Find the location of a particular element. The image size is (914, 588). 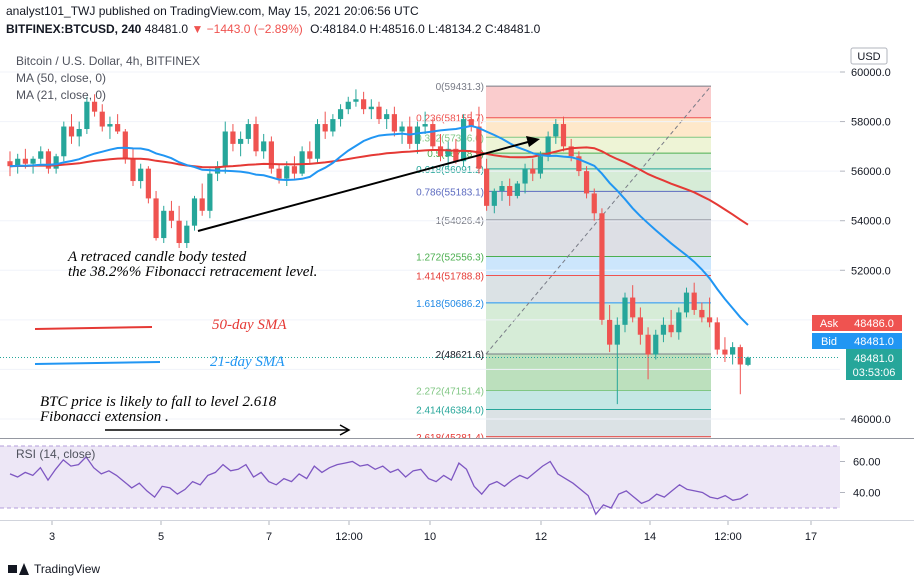

ma21-legend: MA (21, close, 0) is located at coordinates (61, 95).